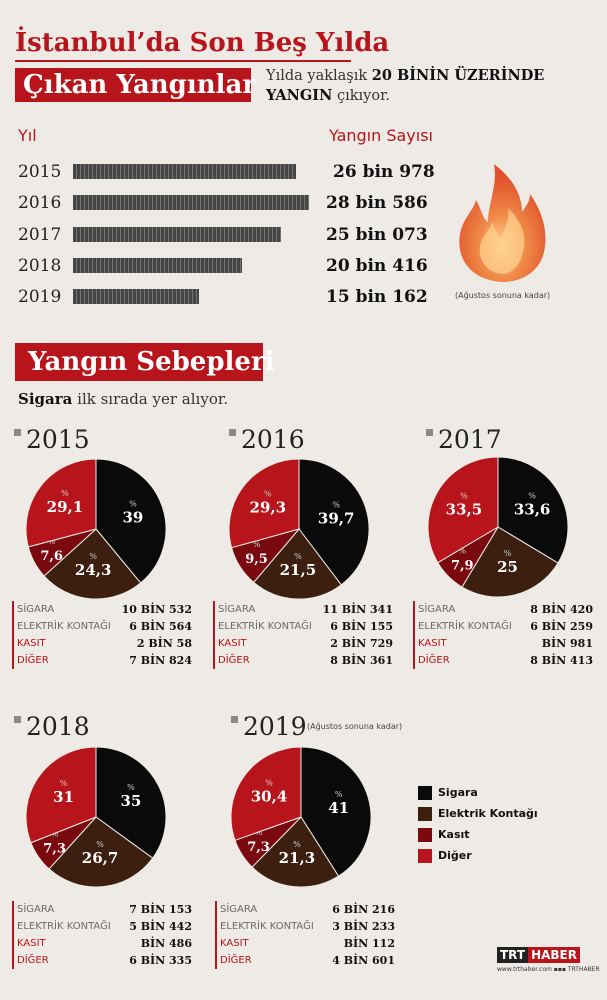  Describe the element at coordinates (130, 801) in the screenshot. I see `pct-value-label: 35` at that location.